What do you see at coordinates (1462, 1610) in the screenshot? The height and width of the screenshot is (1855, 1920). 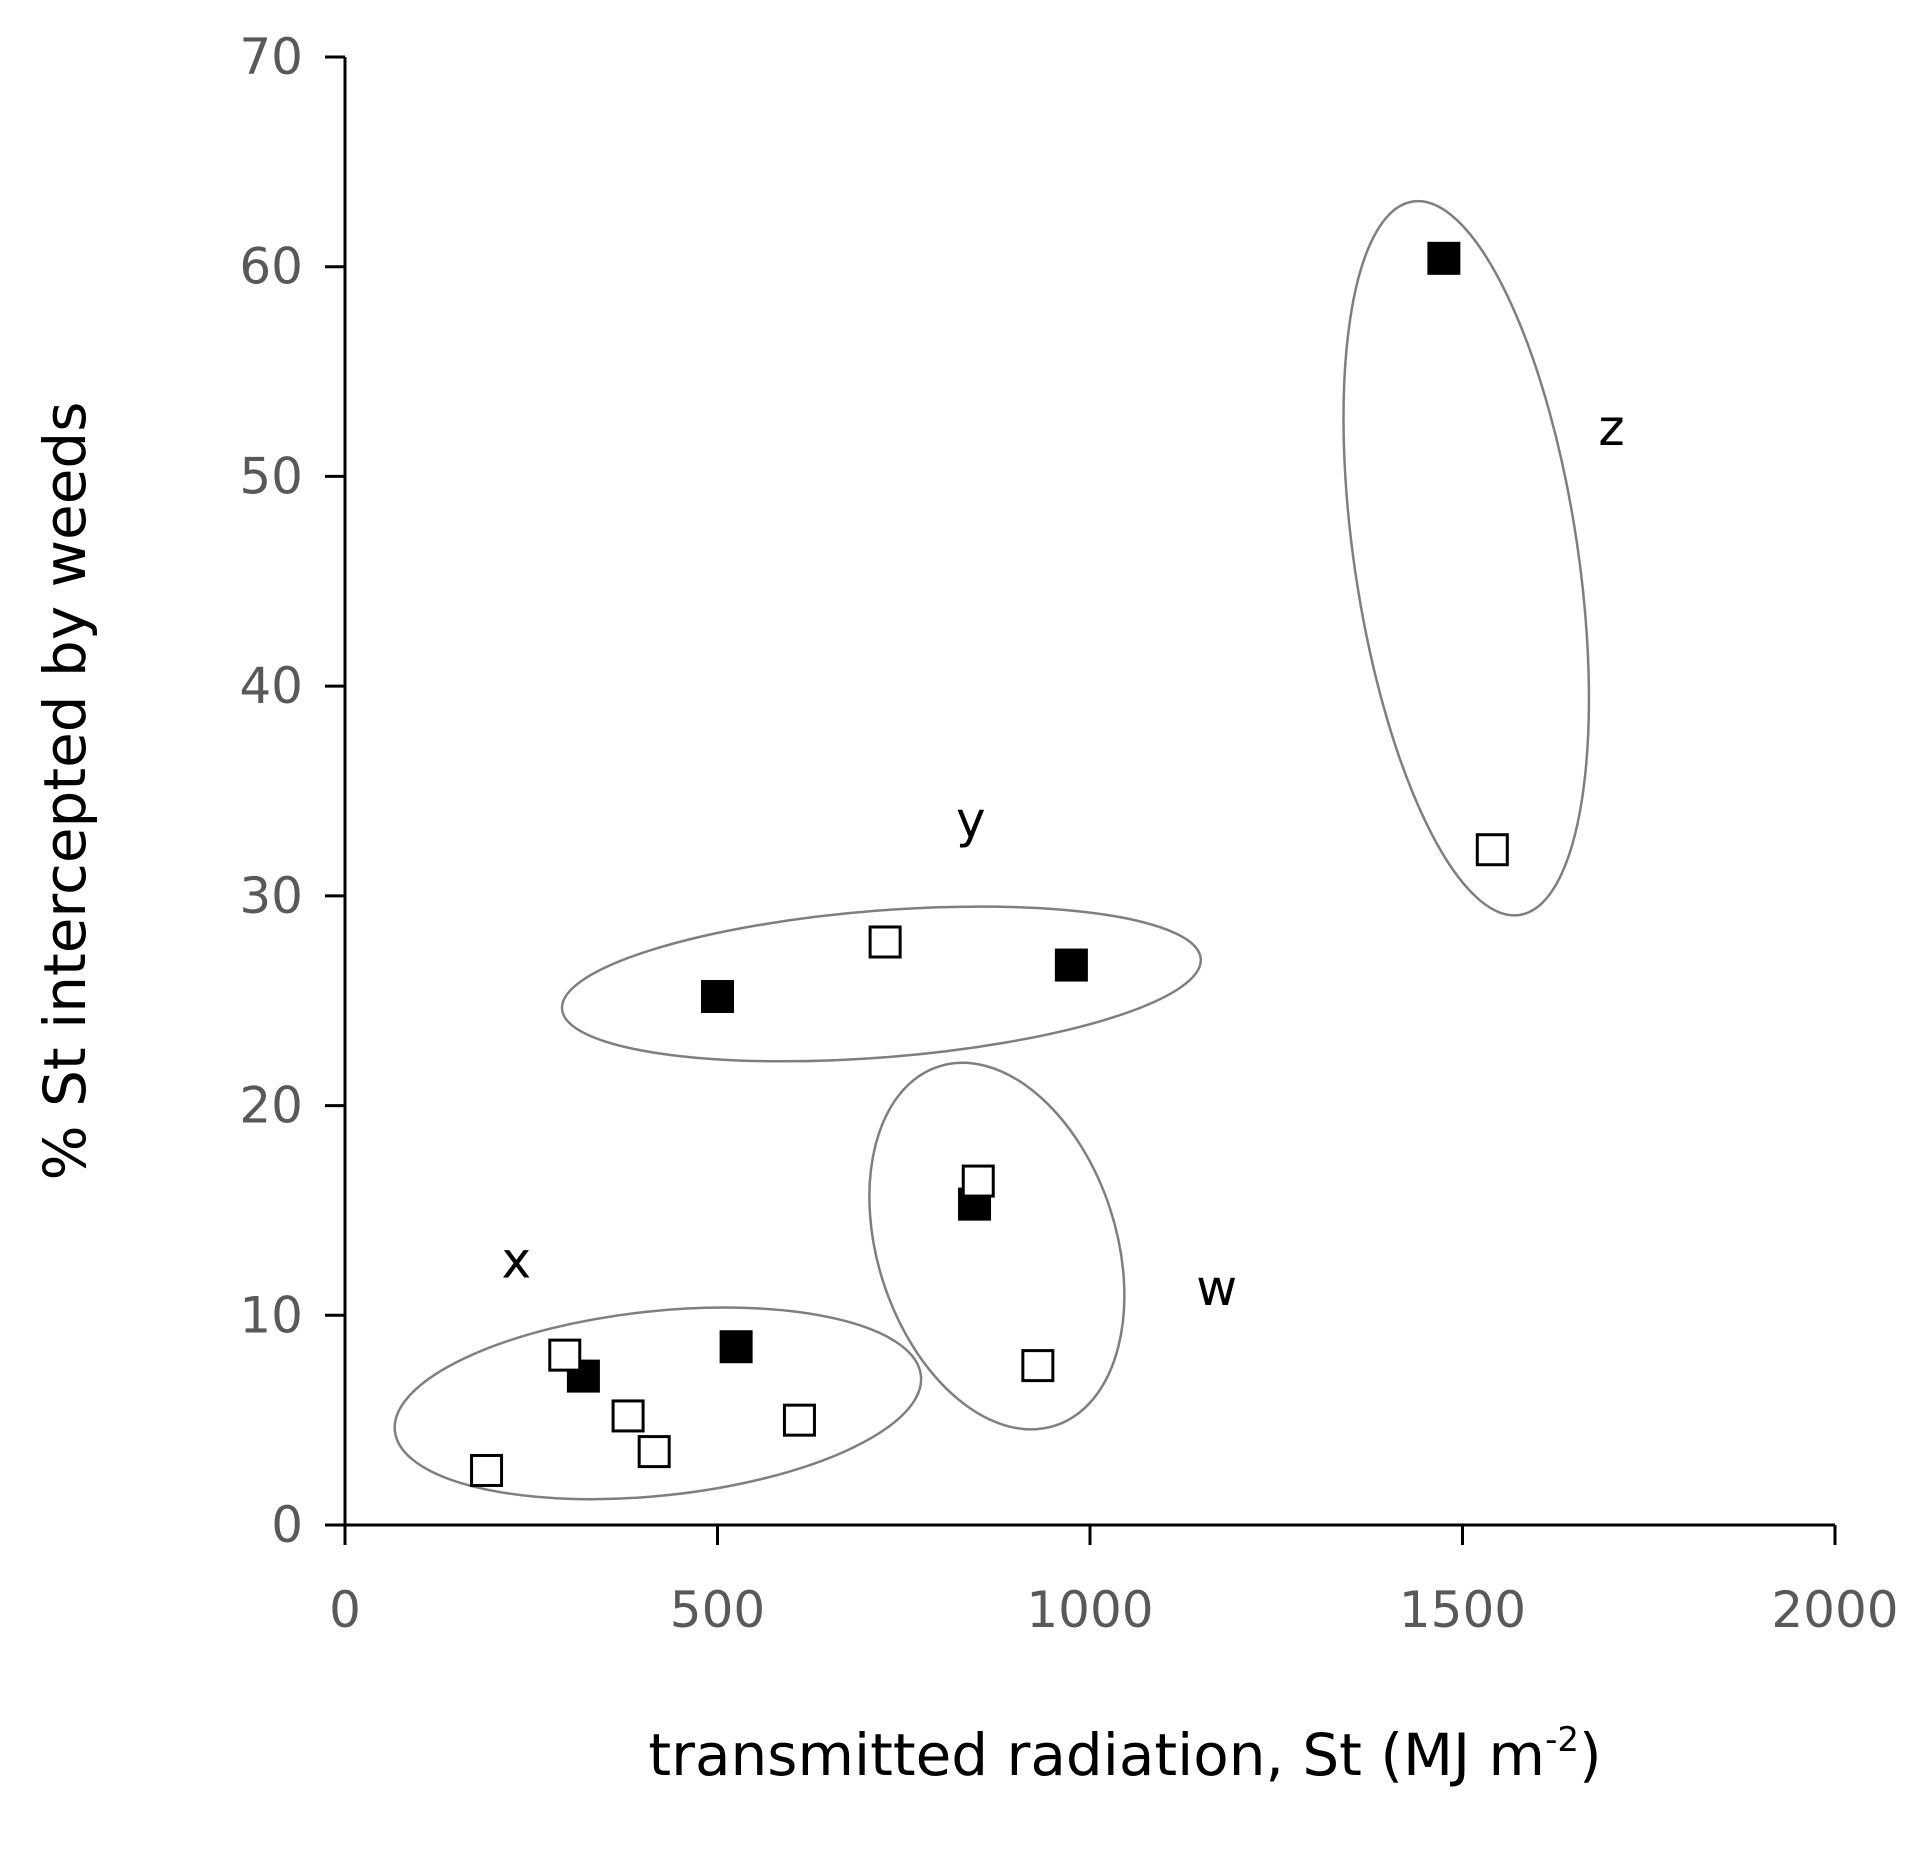 I see `x-tick-label: 1500` at bounding box center [1462, 1610].